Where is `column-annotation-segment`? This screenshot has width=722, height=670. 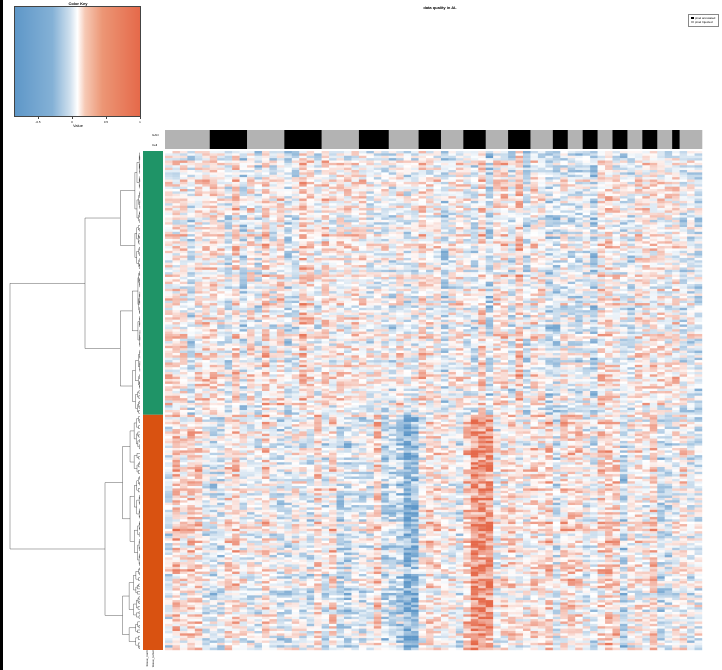
column-annotation-segment is located at coordinates (635, 139).